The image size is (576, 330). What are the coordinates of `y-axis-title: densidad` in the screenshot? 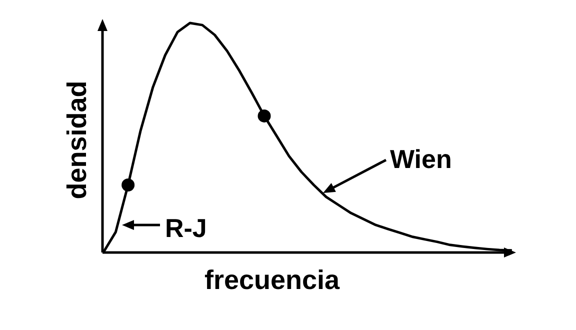 It's located at (77, 140).